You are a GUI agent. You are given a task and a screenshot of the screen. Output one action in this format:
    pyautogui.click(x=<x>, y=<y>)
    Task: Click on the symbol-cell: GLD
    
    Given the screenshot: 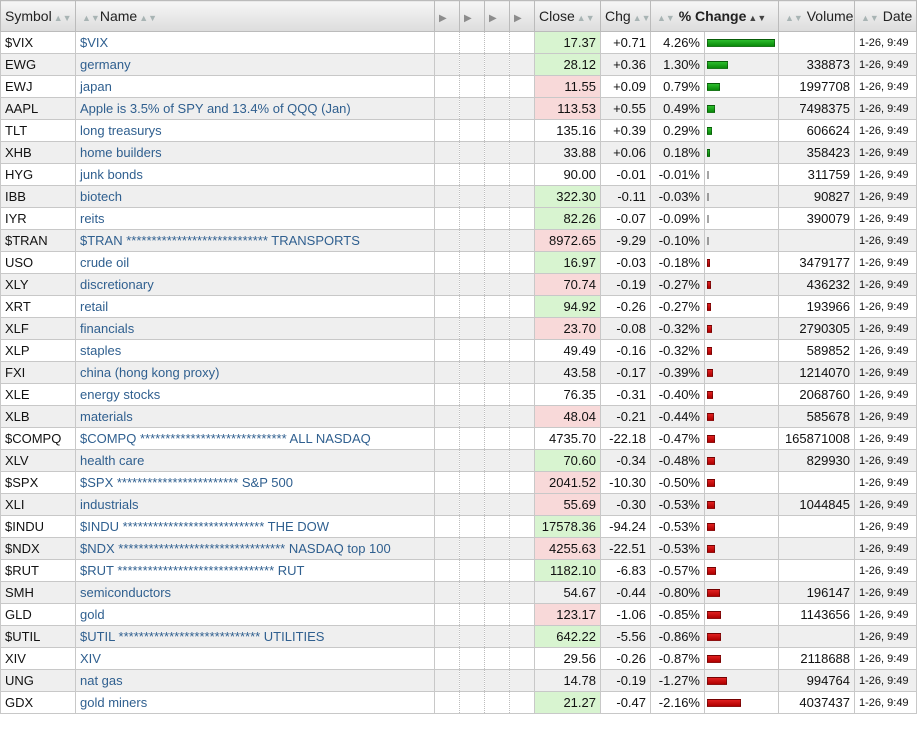 What is the action you would take?
    pyautogui.click(x=38, y=614)
    